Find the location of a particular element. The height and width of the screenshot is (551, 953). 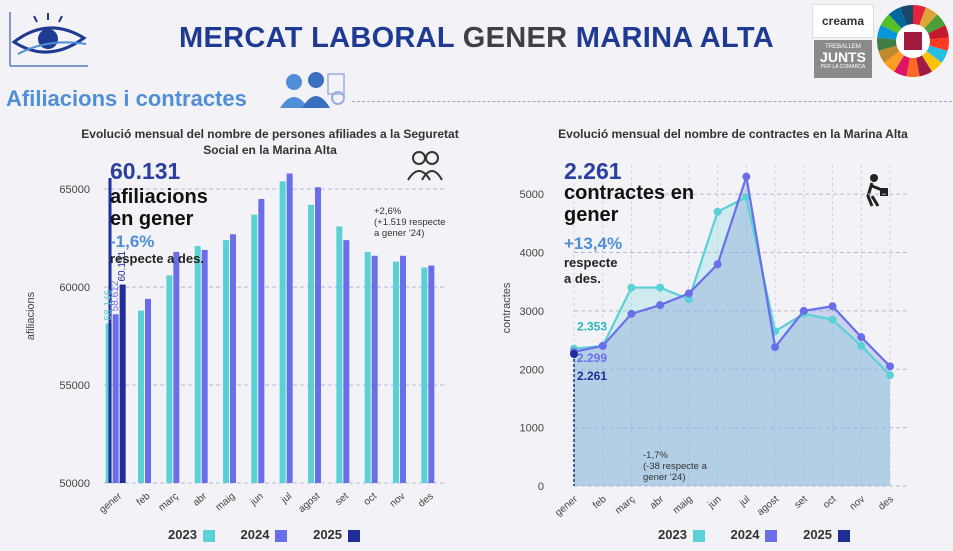

y-tick-label: 4000 is located at coordinates (532, 254).